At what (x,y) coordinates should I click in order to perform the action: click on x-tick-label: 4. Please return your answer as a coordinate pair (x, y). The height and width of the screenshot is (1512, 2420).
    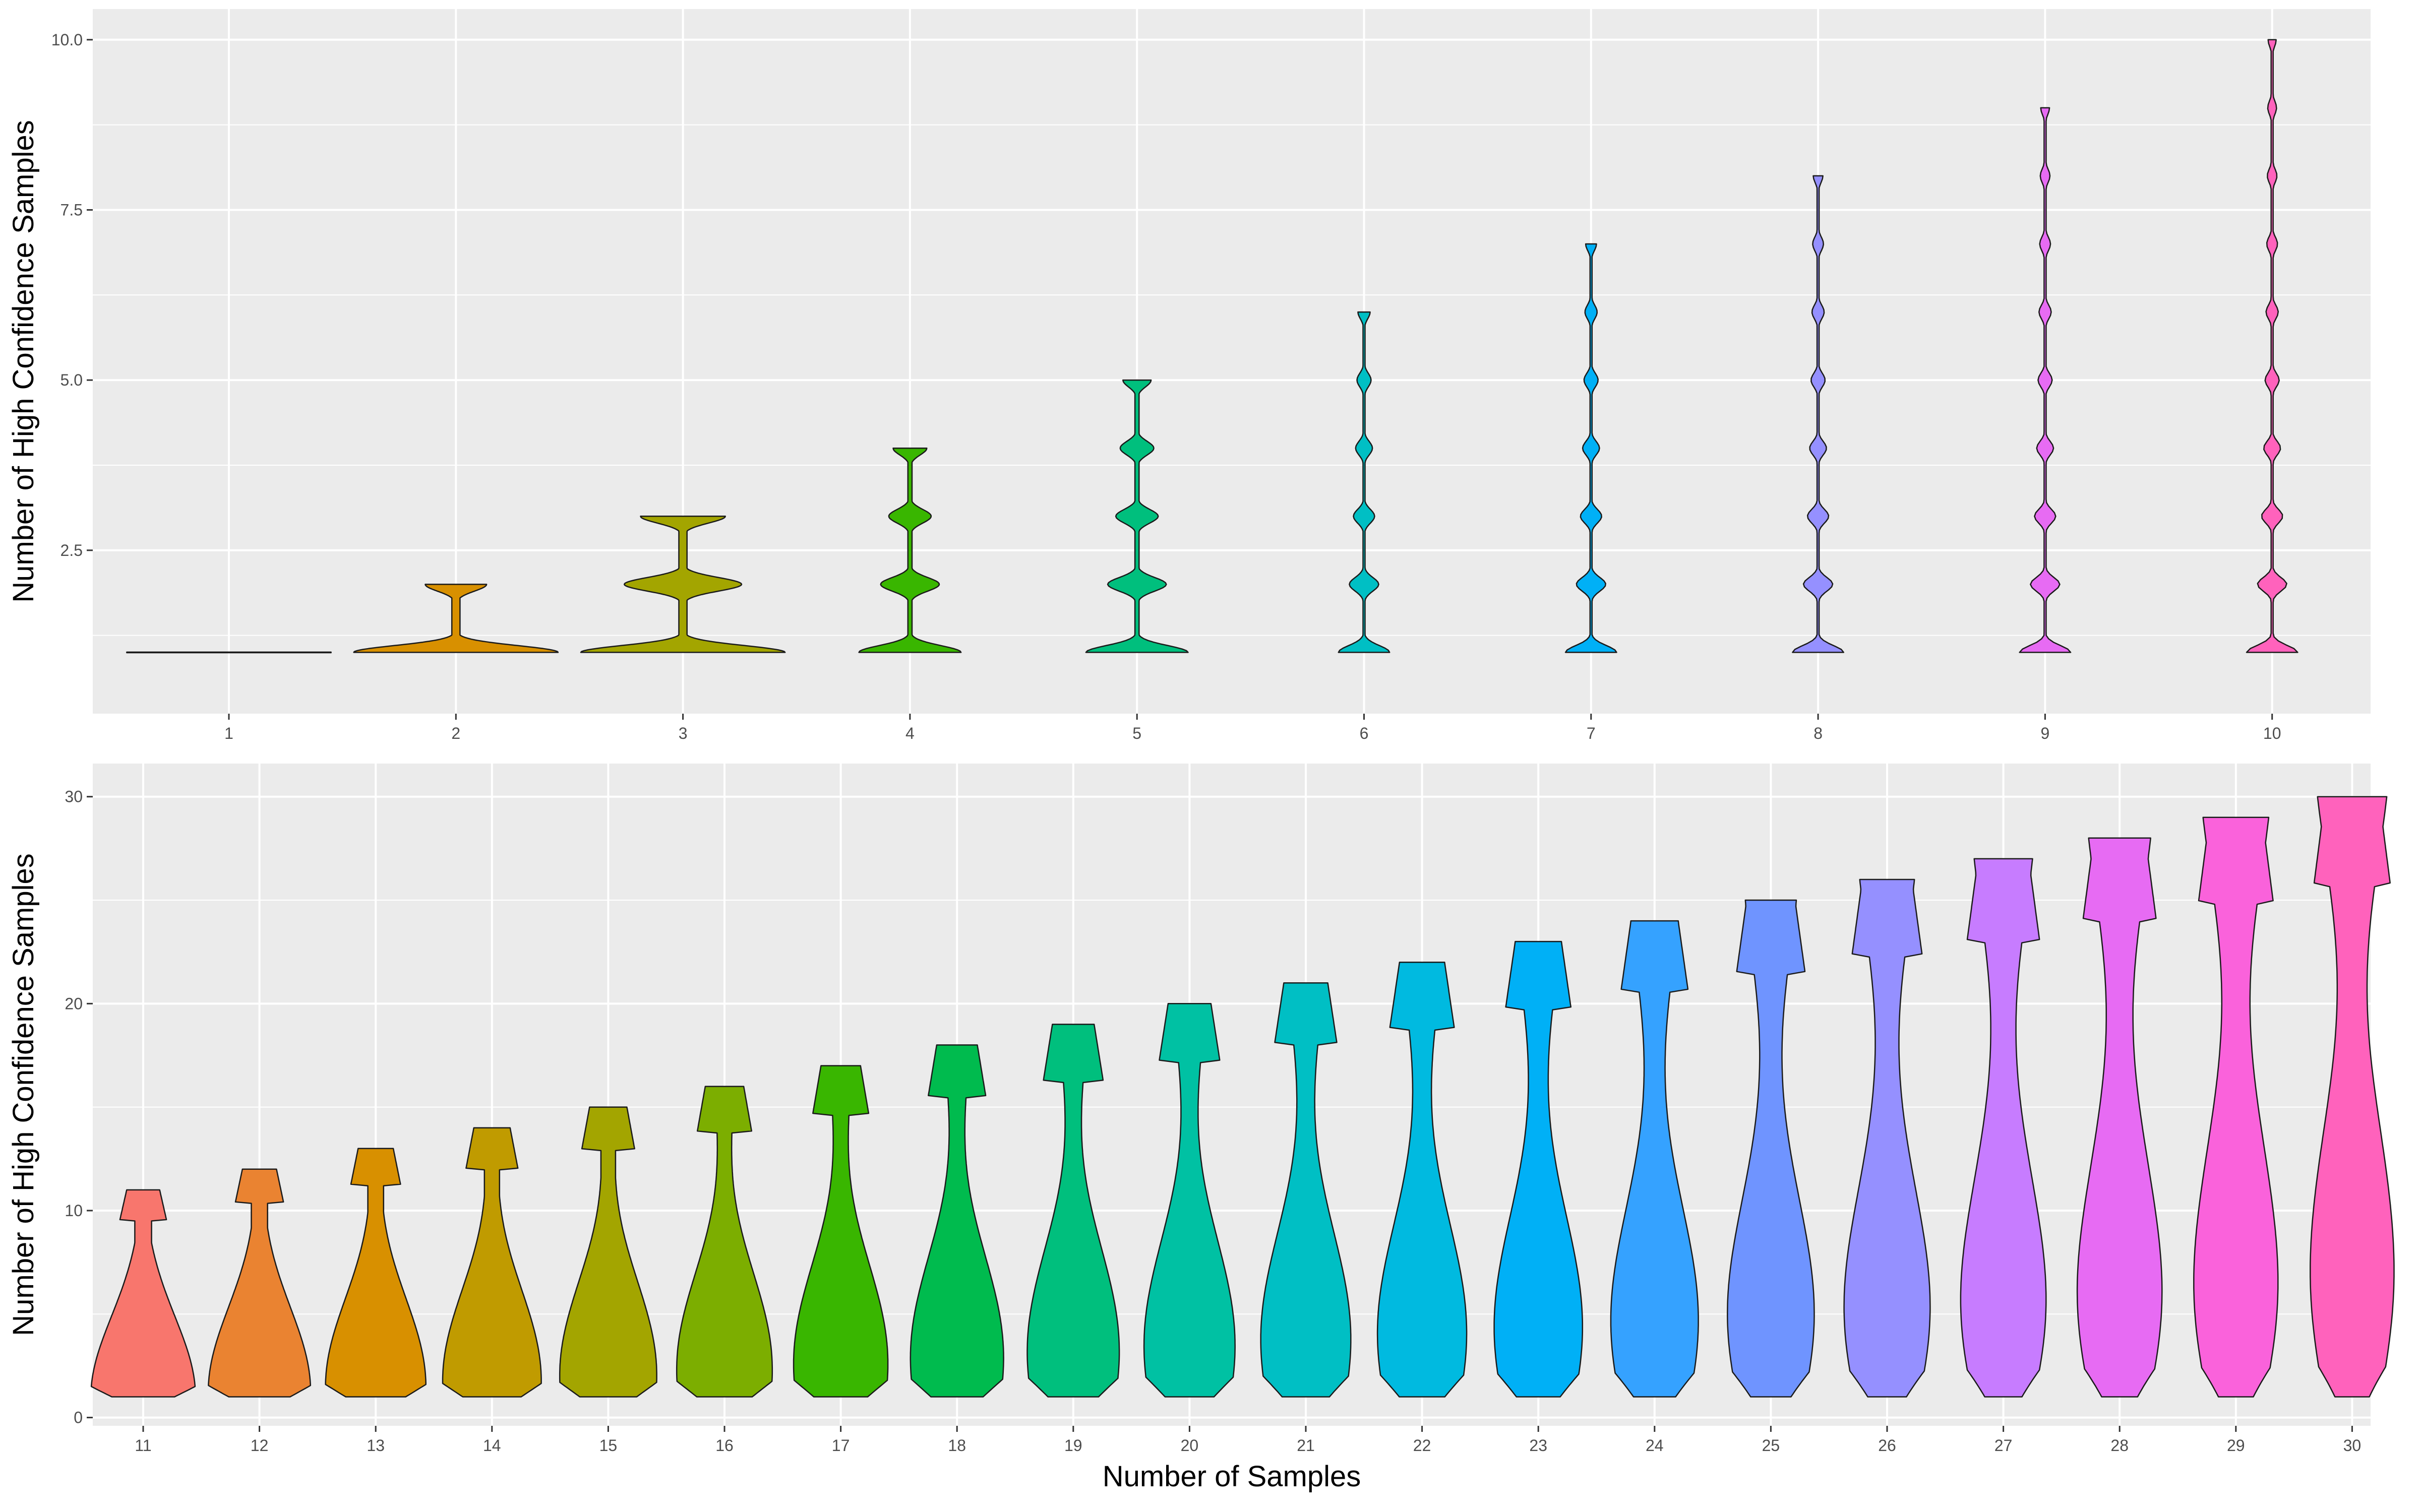
    Looking at the image, I should click on (910, 733).